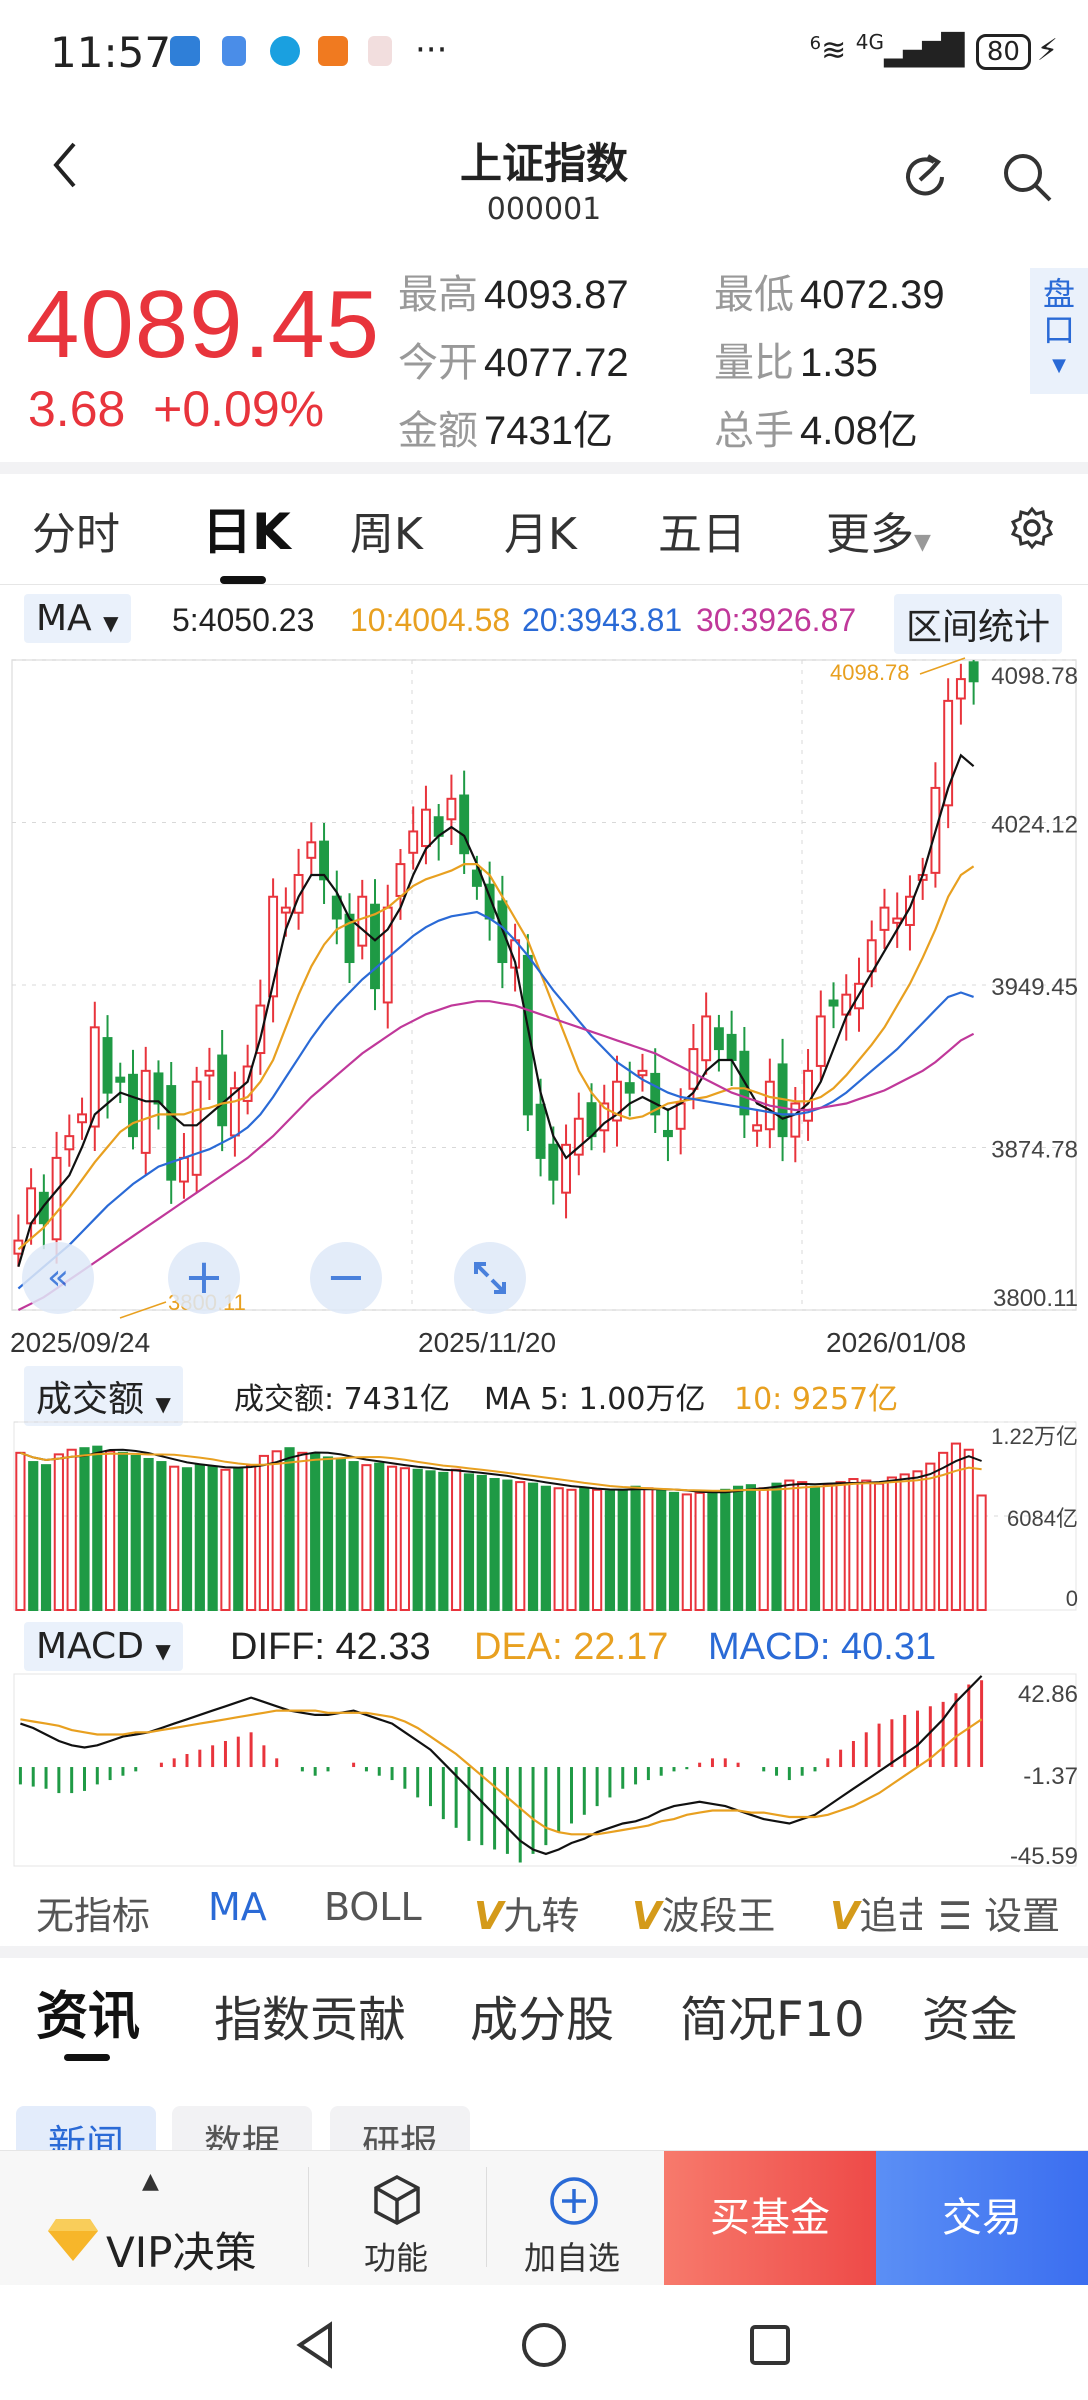 This screenshot has width=1088, height=2400. I want to click on volume-chart: 1.22万亿 6084亿 0, so click(544, 1516).